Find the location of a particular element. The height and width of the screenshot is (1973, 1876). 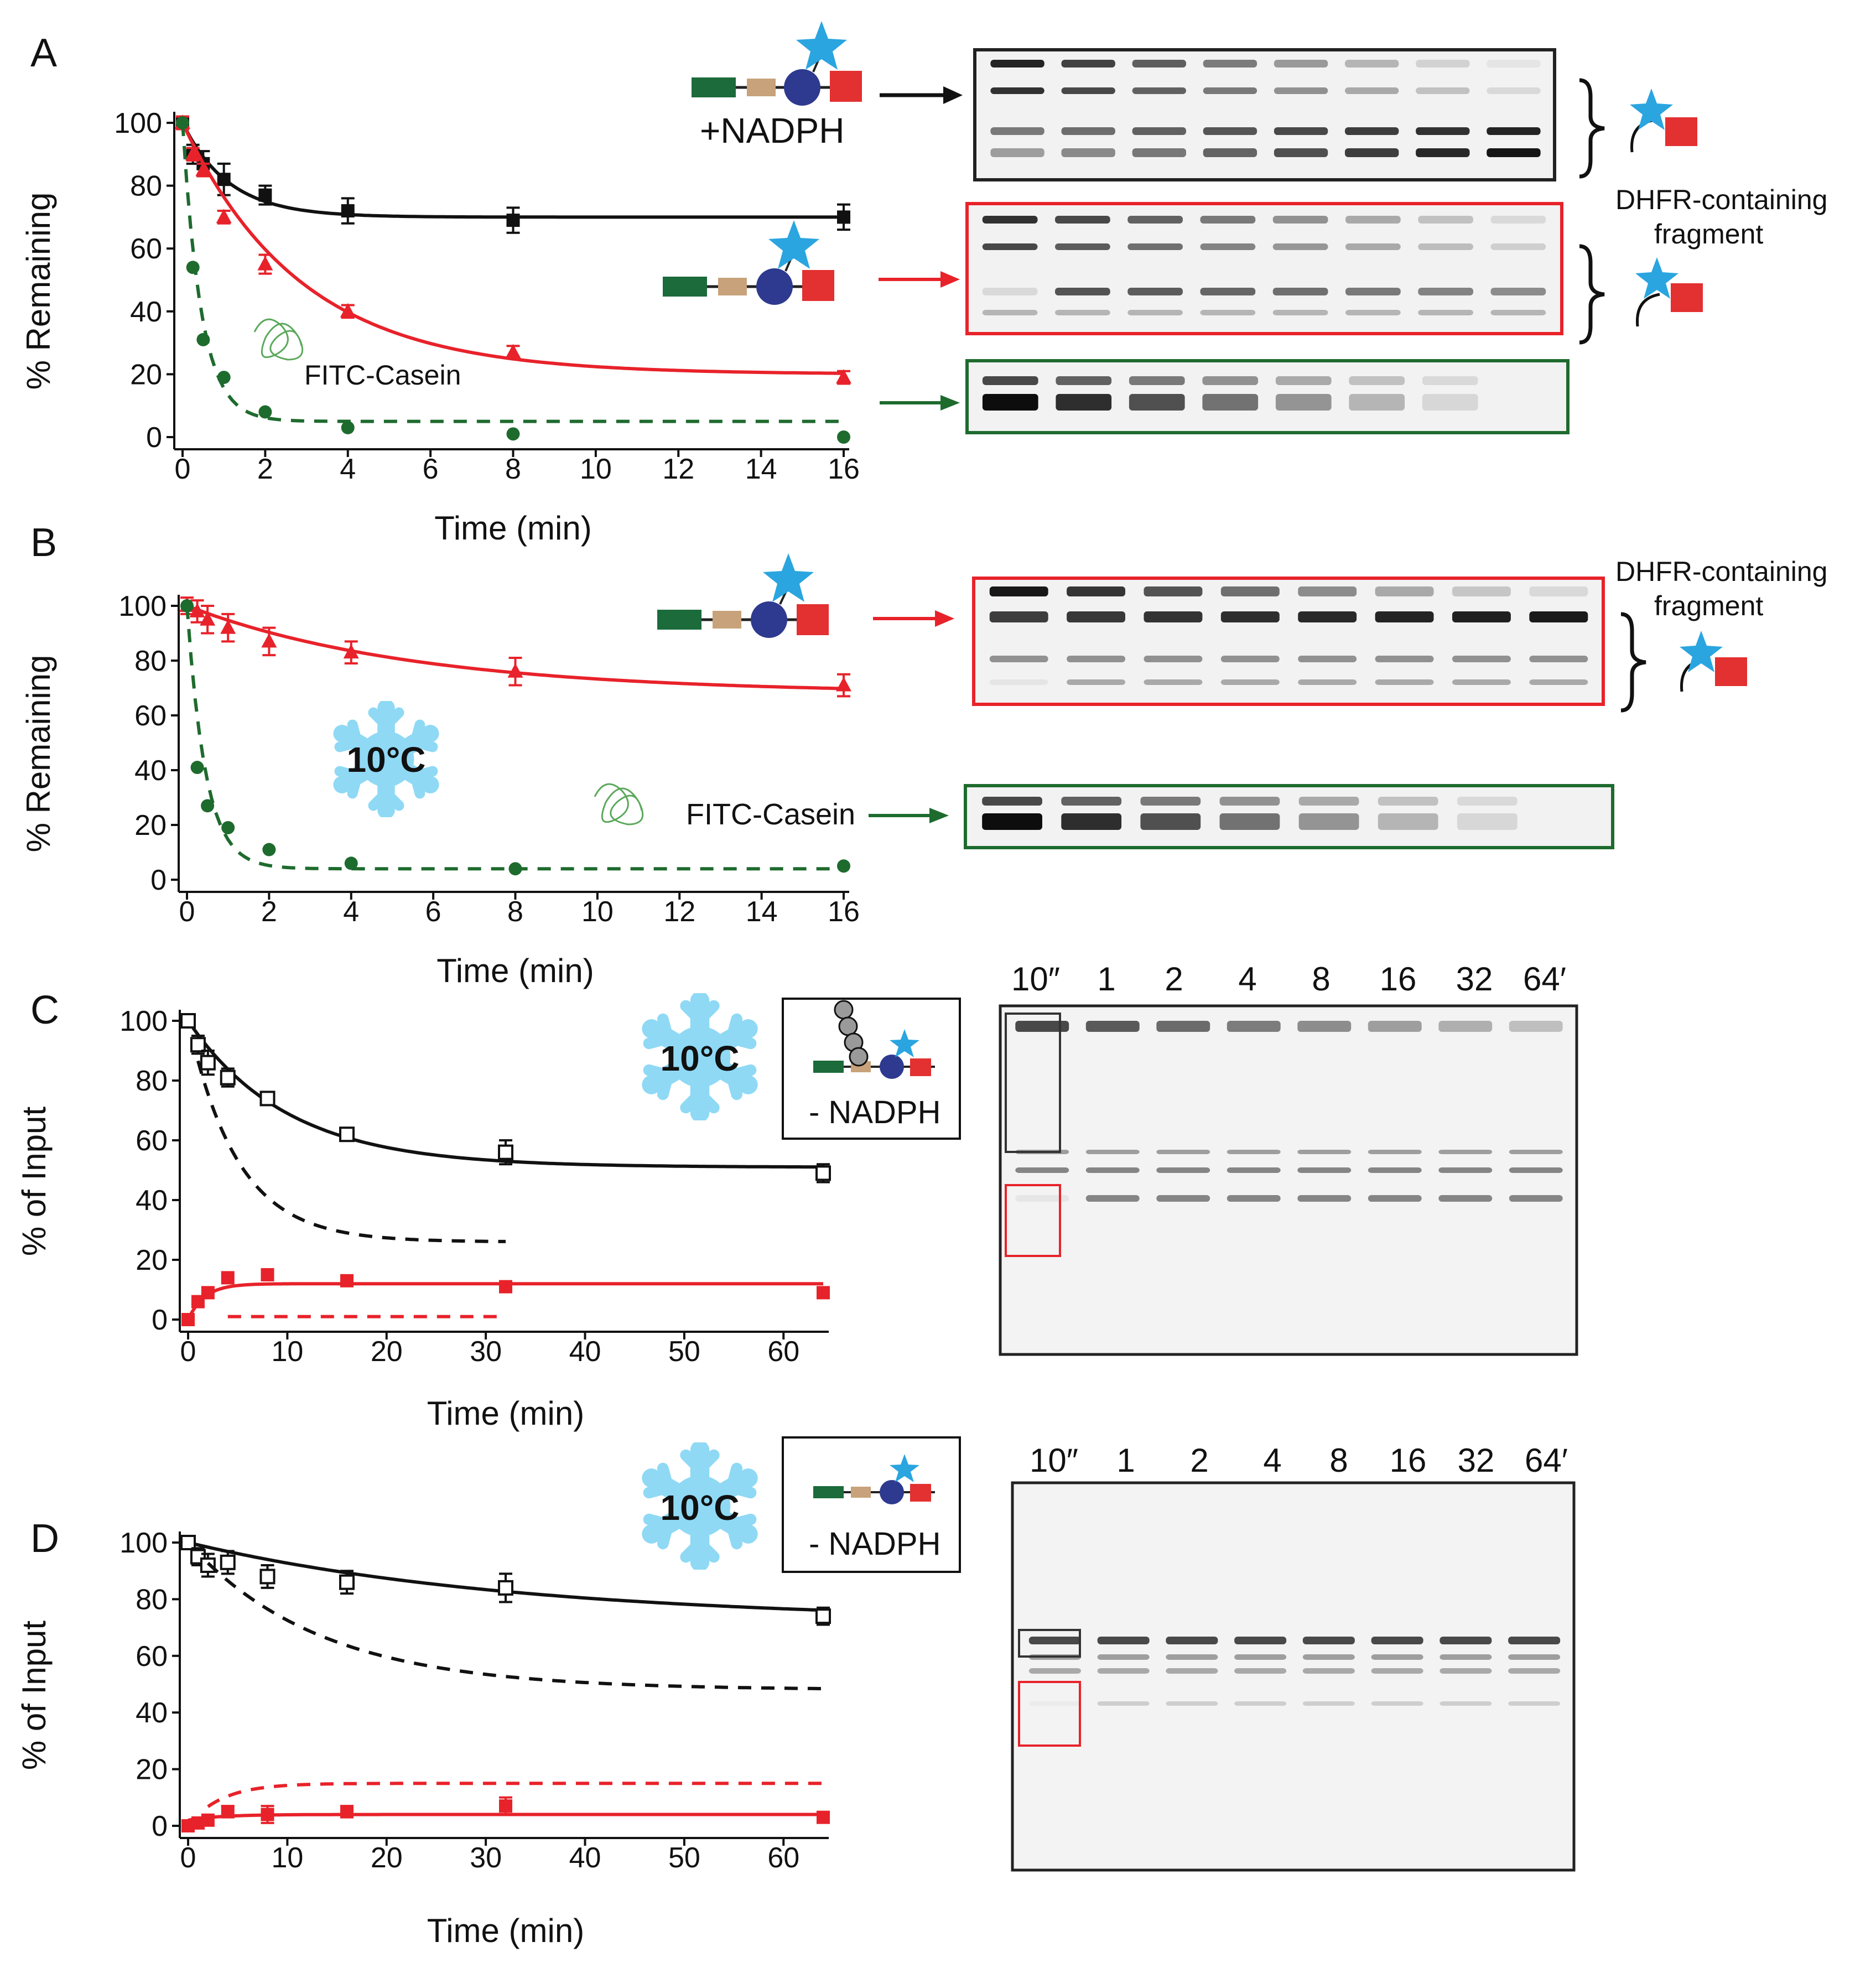

y-tick-label: 0 is located at coordinates (158, 880).